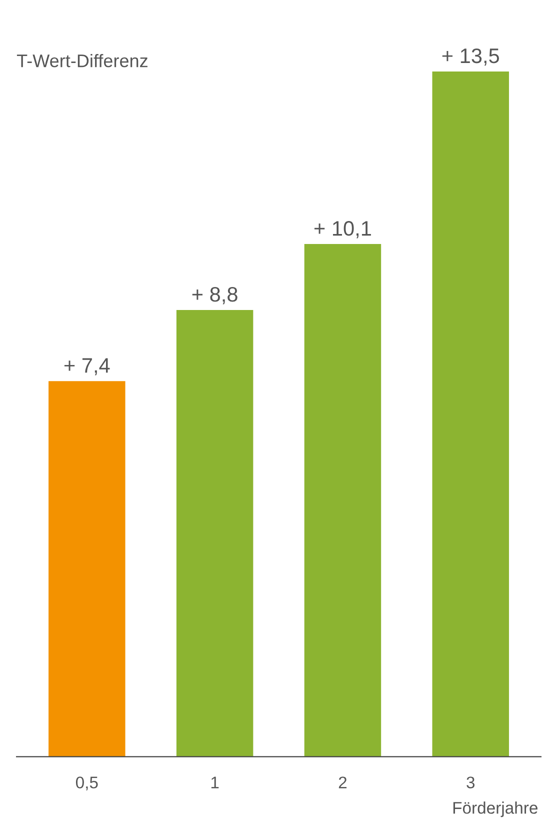  I want to click on data-label: + 13,5, so click(470, 57).